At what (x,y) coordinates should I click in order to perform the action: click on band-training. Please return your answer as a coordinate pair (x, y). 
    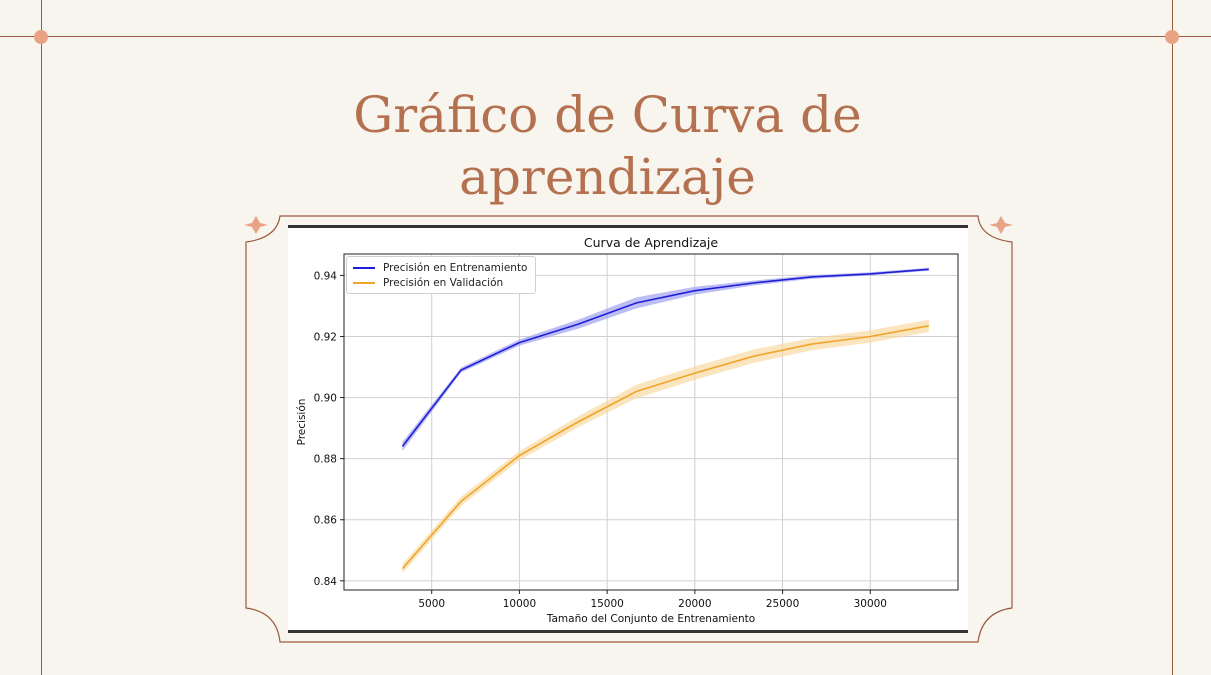
    Looking at the image, I should click on (665, 359).